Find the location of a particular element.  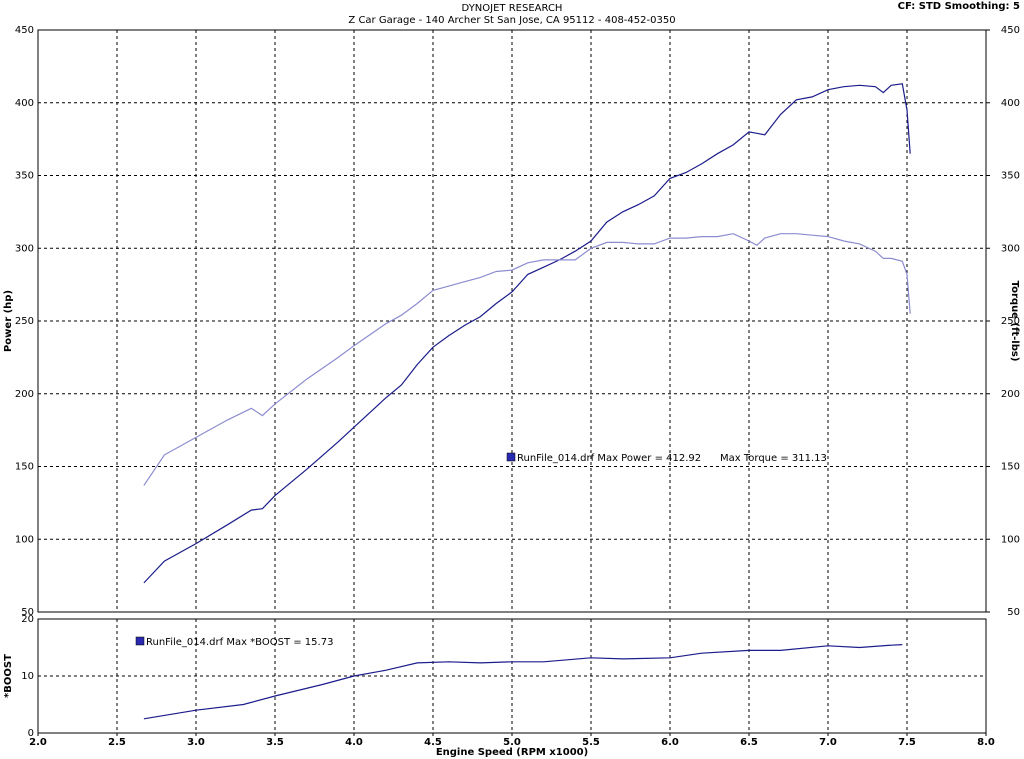

x-tick-label: 7.5 is located at coordinates (907, 742).